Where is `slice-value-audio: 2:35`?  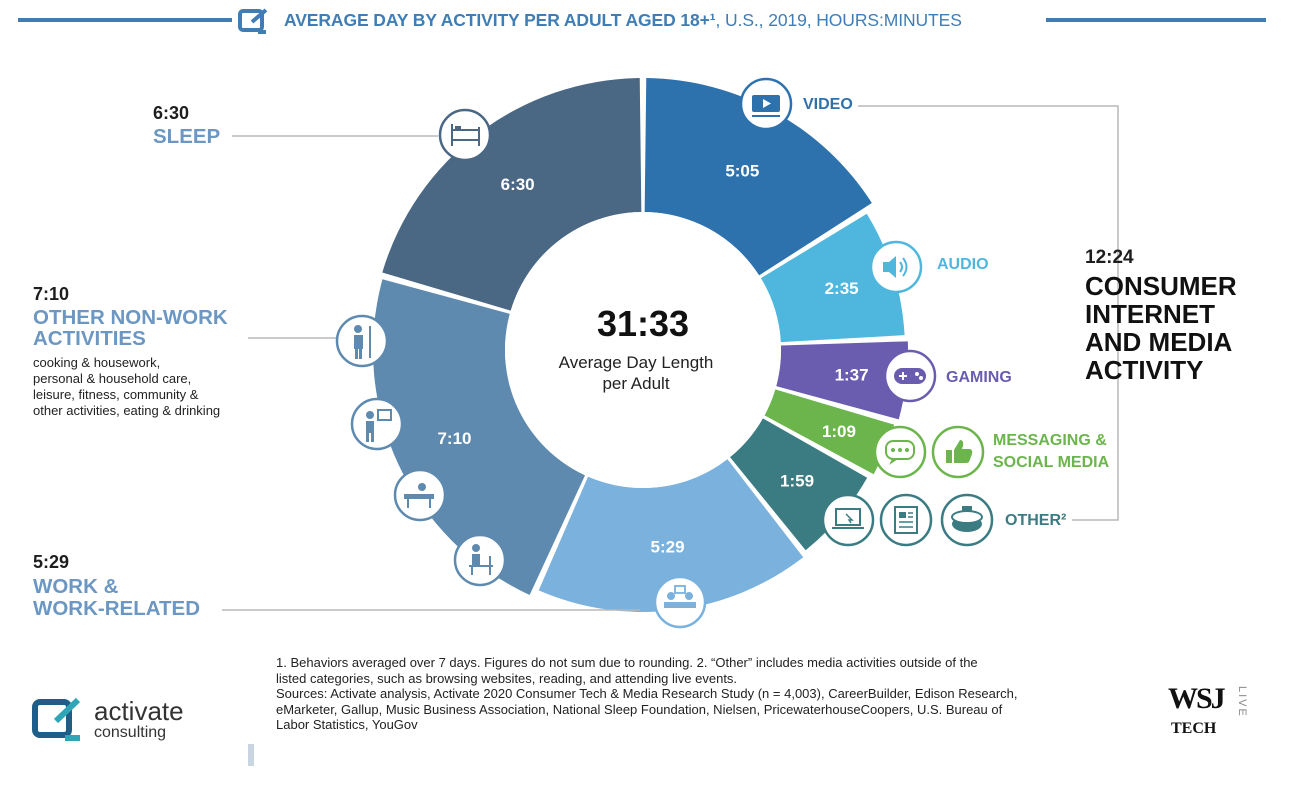
slice-value-audio: 2:35 is located at coordinates (842, 288).